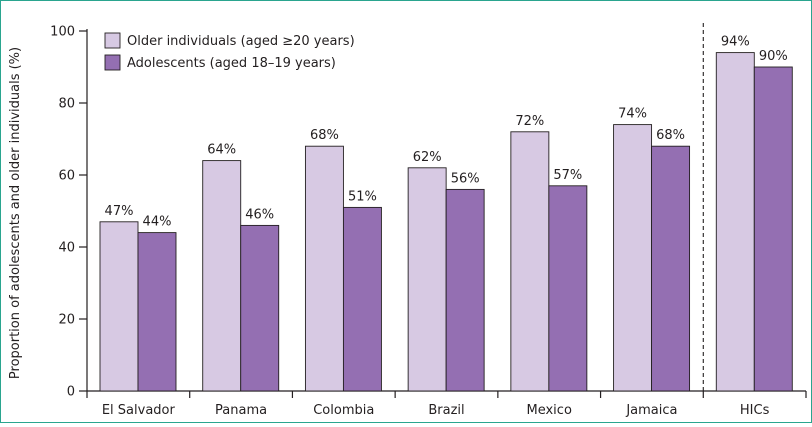 This screenshot has width=812, height=427. I want to click on value-label-brazil-adolescents: 56%, so click(465, 178).